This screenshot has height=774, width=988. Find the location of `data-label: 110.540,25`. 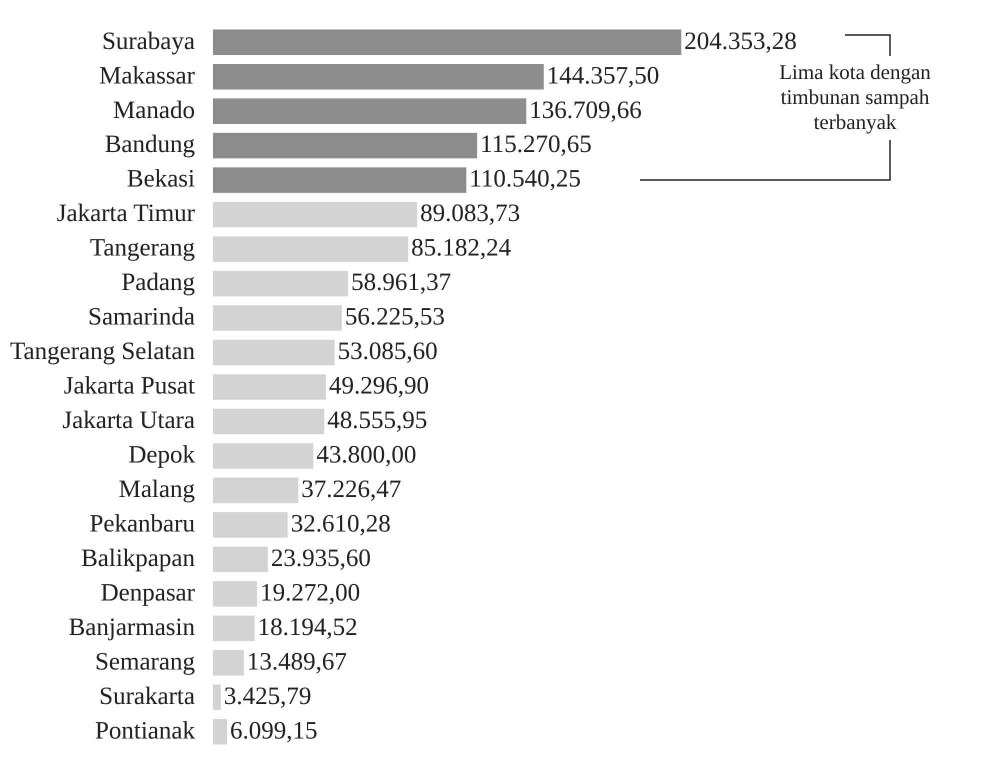

data-label: 110.540,25 is located at coordinates (525, 179).